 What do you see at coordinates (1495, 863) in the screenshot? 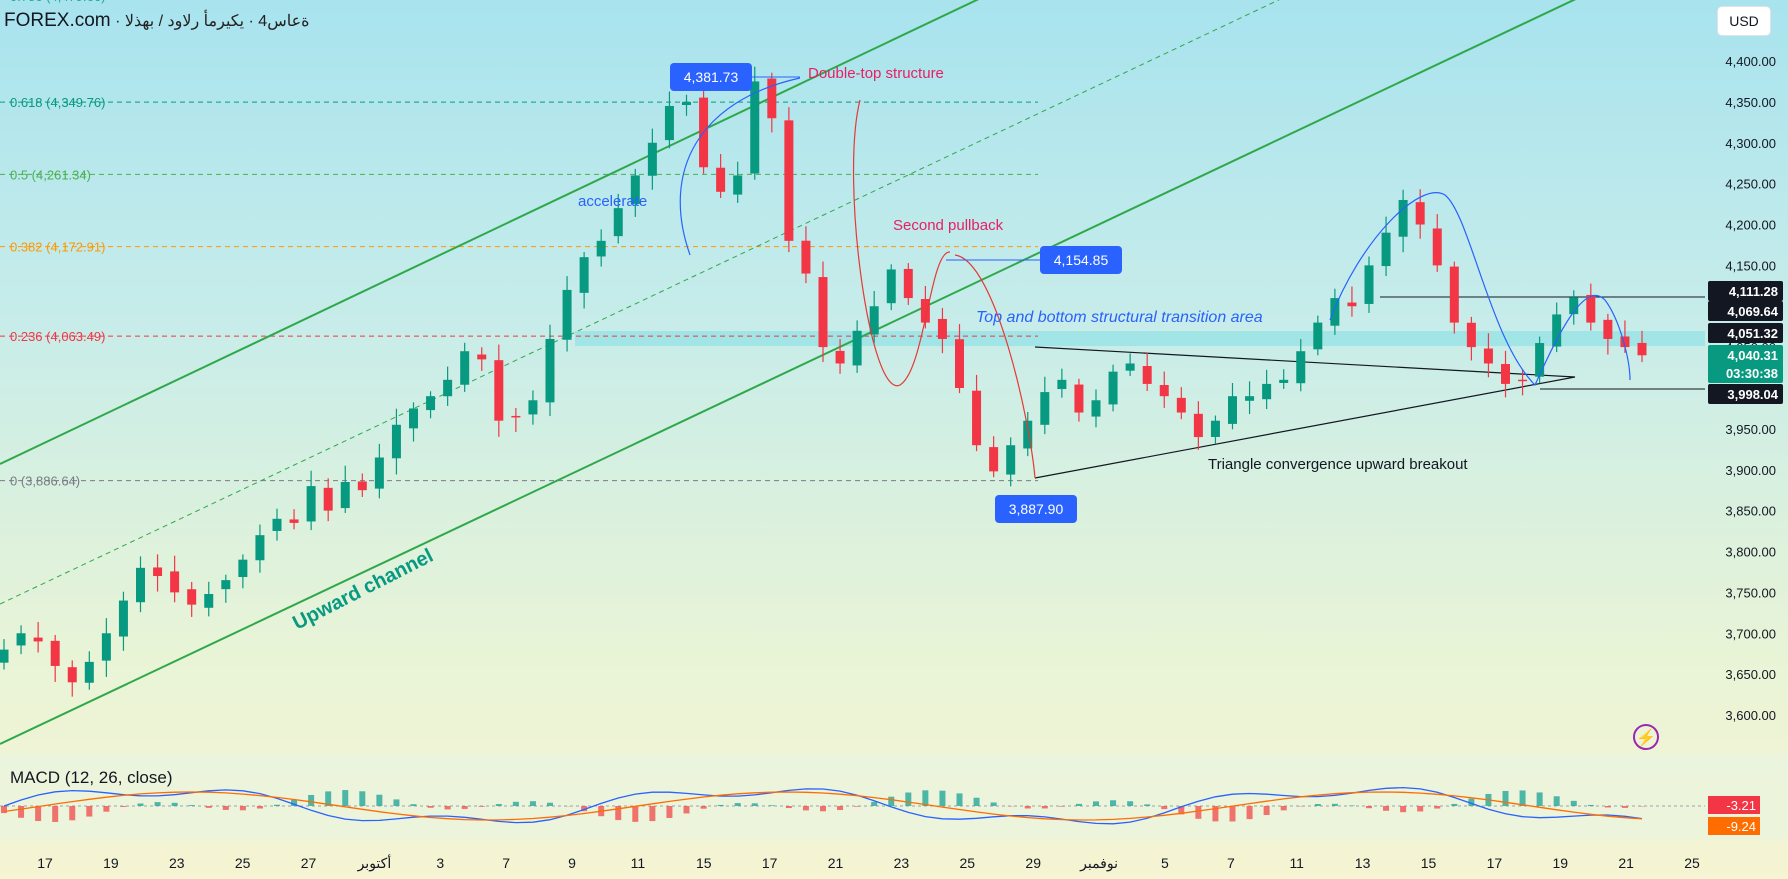
I see `time-axis-label: 17` at bounding box center [1495, 863].